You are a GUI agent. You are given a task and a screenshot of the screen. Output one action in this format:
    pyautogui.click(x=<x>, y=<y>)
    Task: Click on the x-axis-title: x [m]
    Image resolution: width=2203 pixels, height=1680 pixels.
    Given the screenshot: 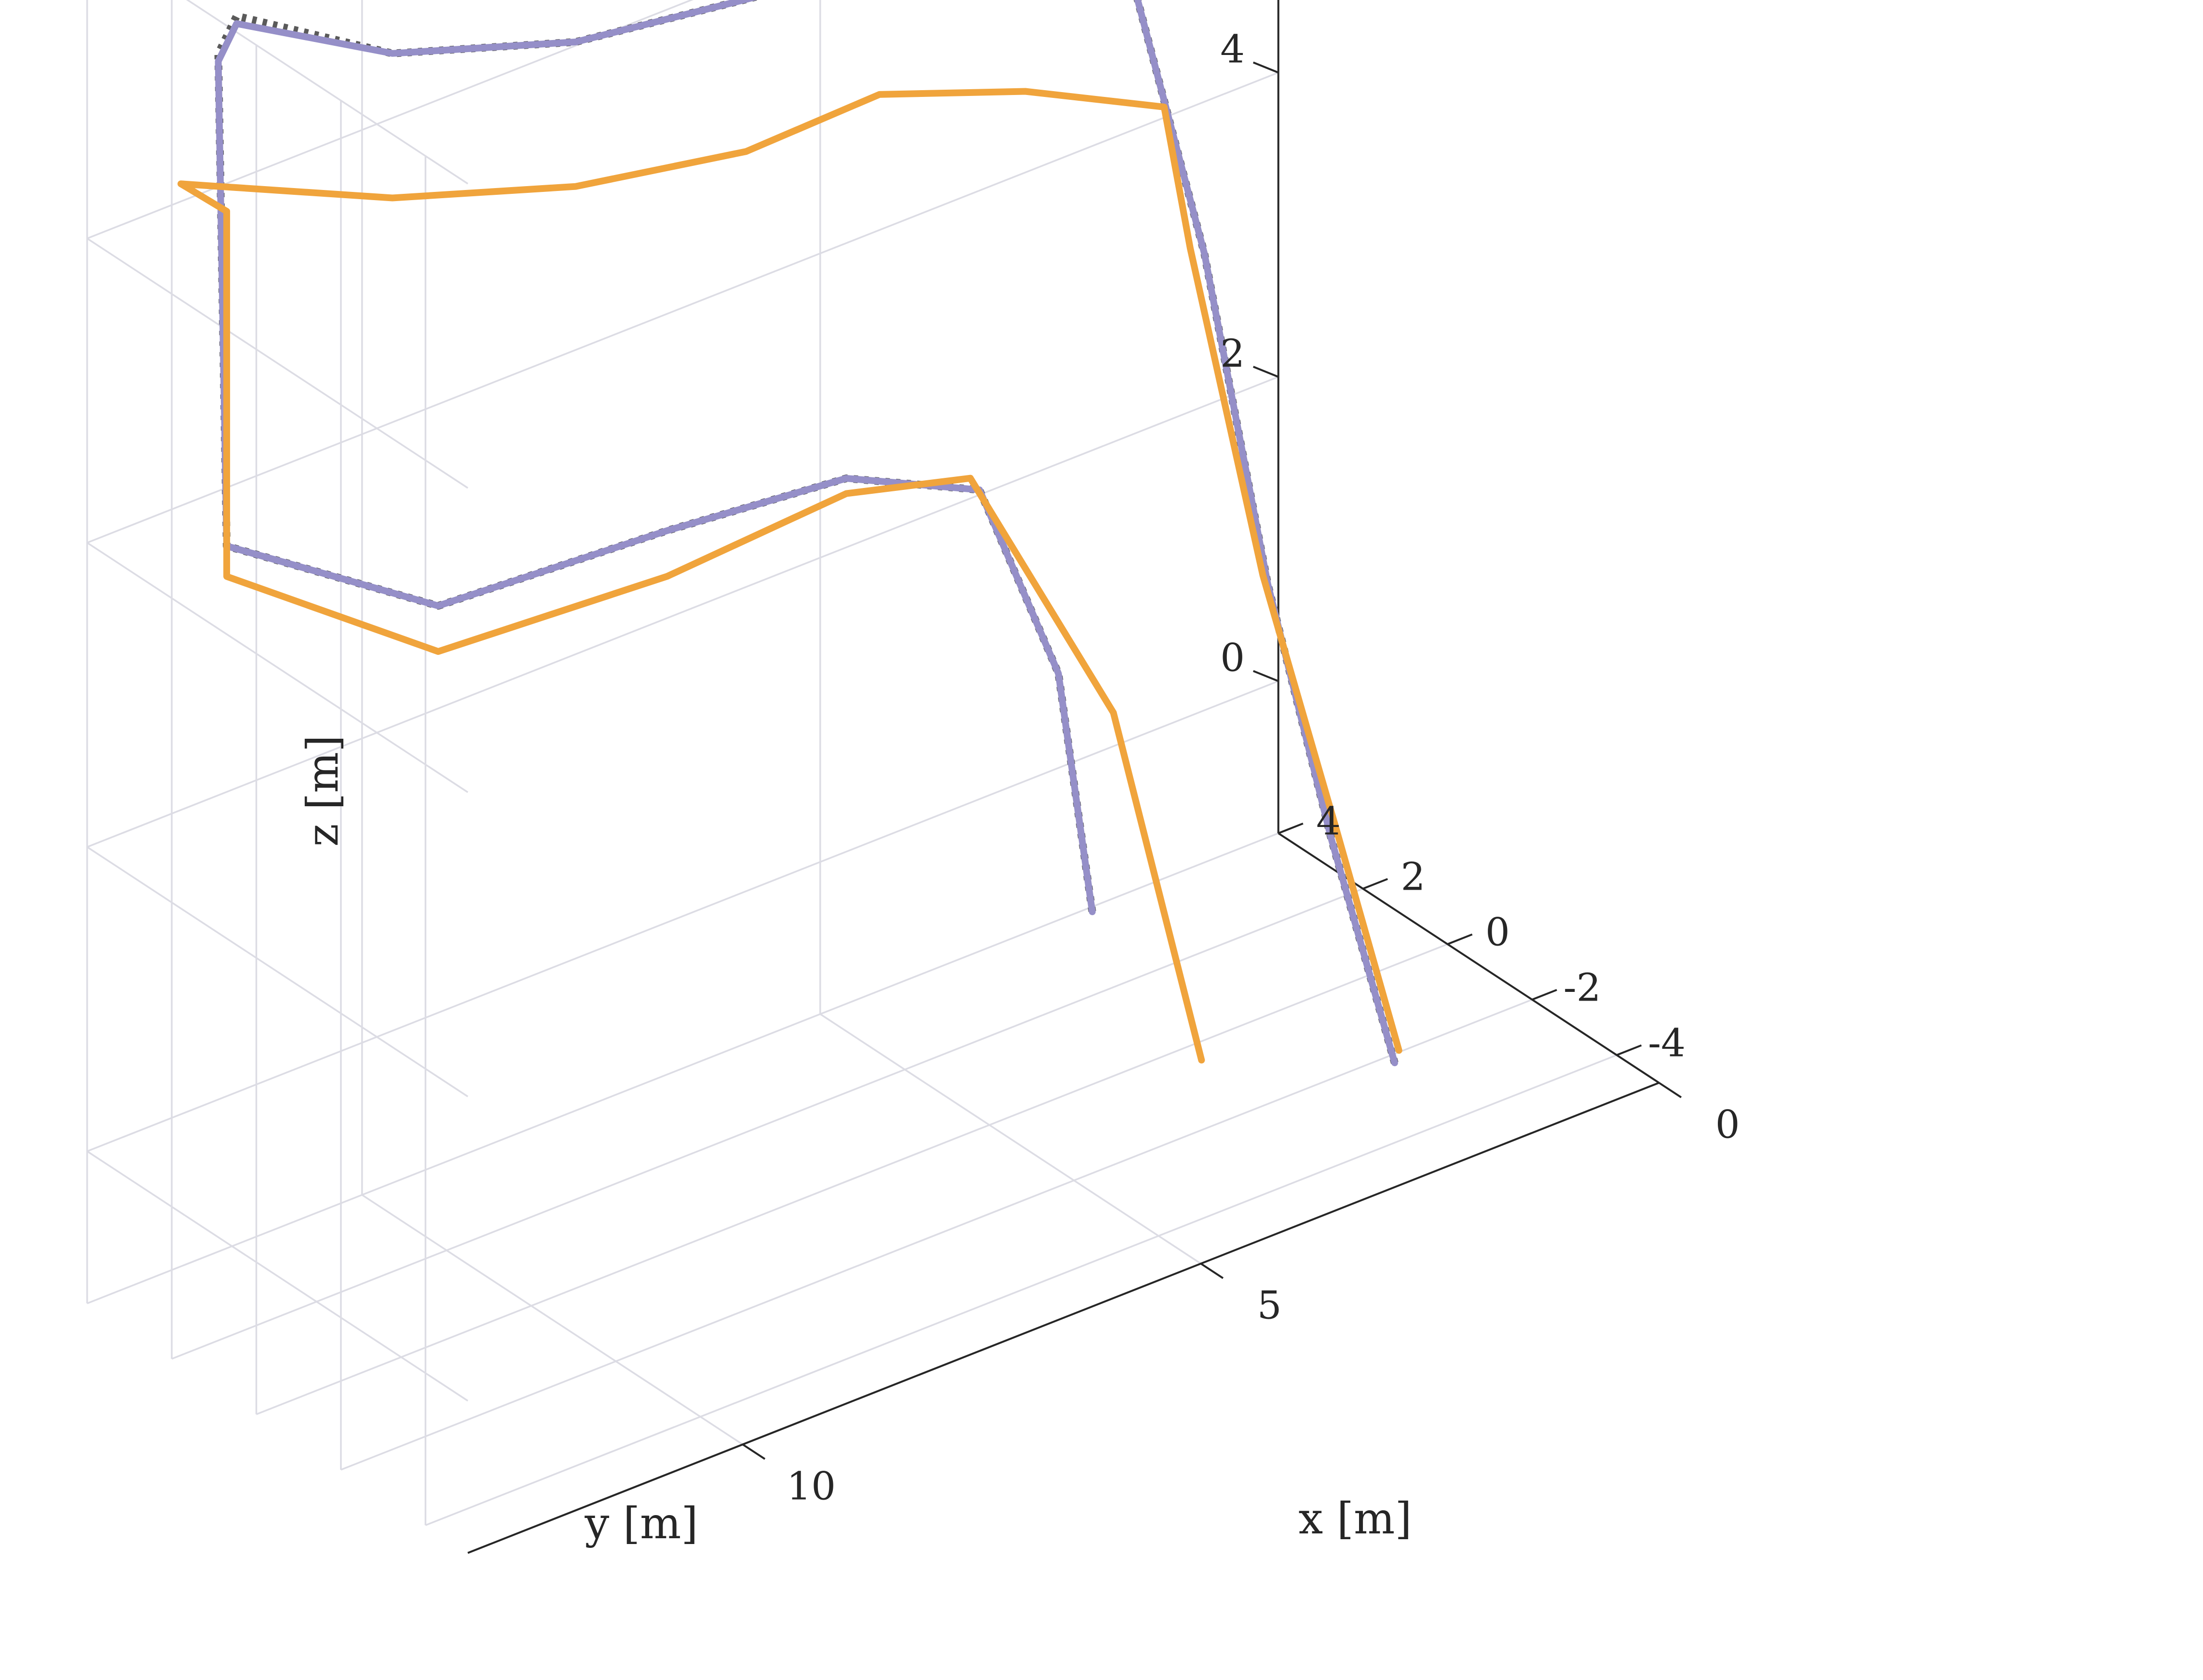 What is the action you would take?
    pyautogui.click(x=1355, y=1519)
    